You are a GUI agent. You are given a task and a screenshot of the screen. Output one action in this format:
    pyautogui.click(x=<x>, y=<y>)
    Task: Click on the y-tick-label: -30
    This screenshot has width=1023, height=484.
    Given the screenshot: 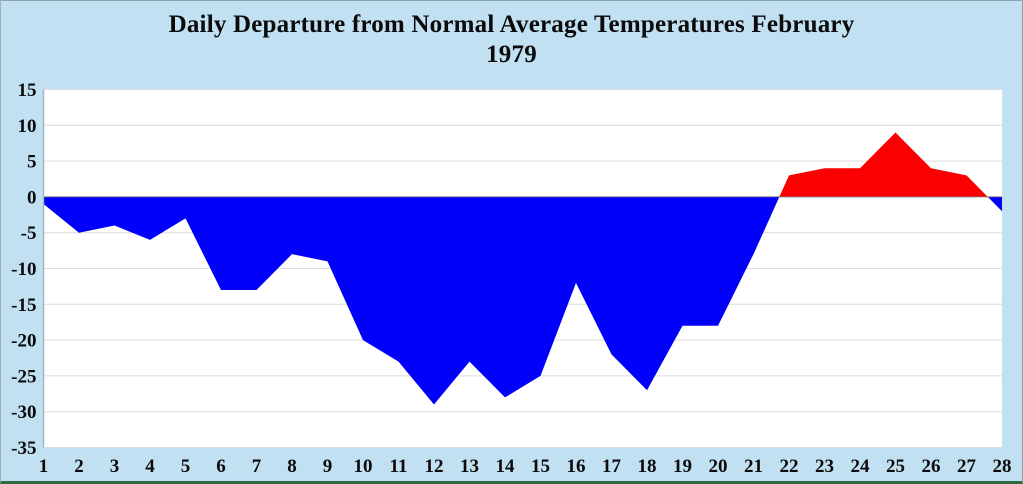 What is the action you would take?
    pyautogui.click(x=23, y=412)
    